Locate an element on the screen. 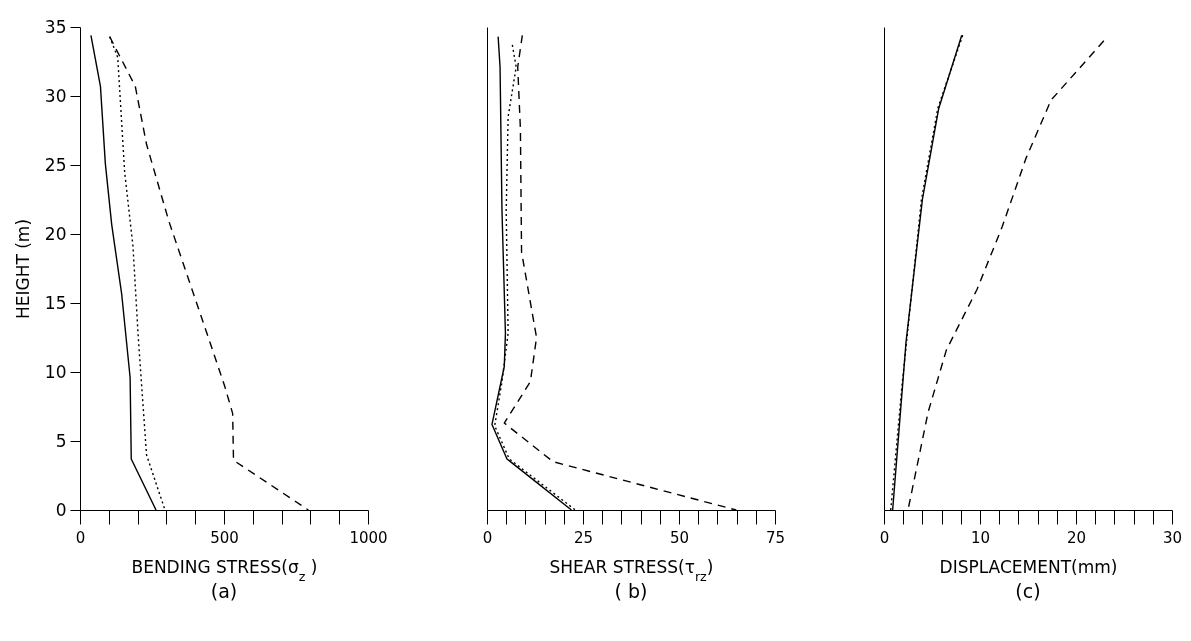  y-tick-label: 10 is located at coordinates (55, 371).